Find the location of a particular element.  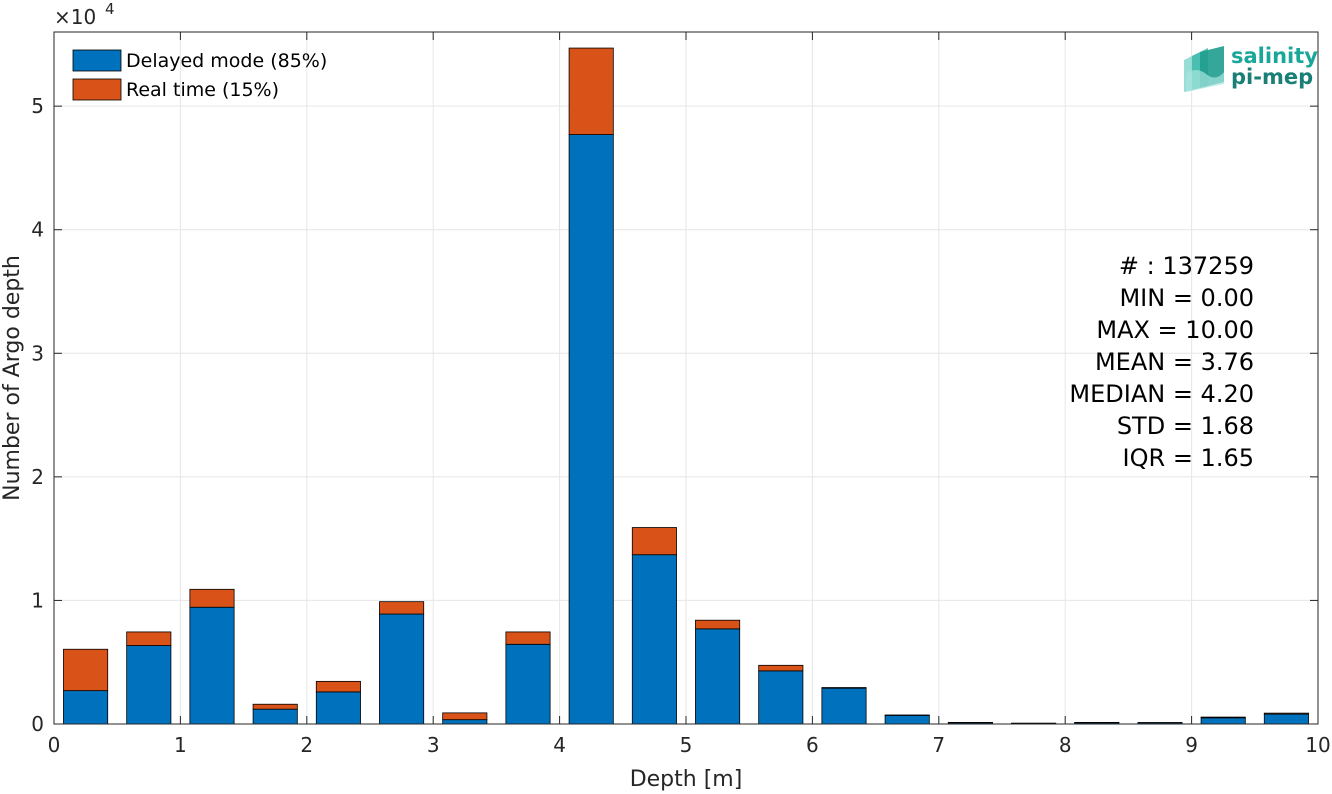

stat-line-1: MIN = 0.00 is located at coordinates (1186, 298).